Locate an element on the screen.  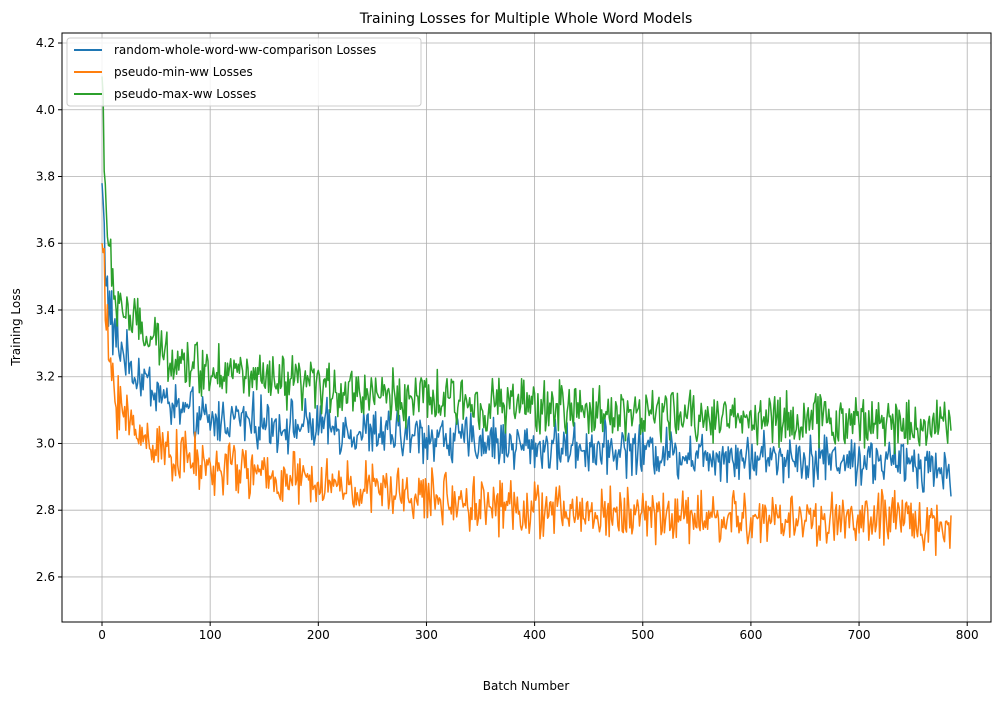
x-tick-label: 800 is located at coordinates (967, 635).